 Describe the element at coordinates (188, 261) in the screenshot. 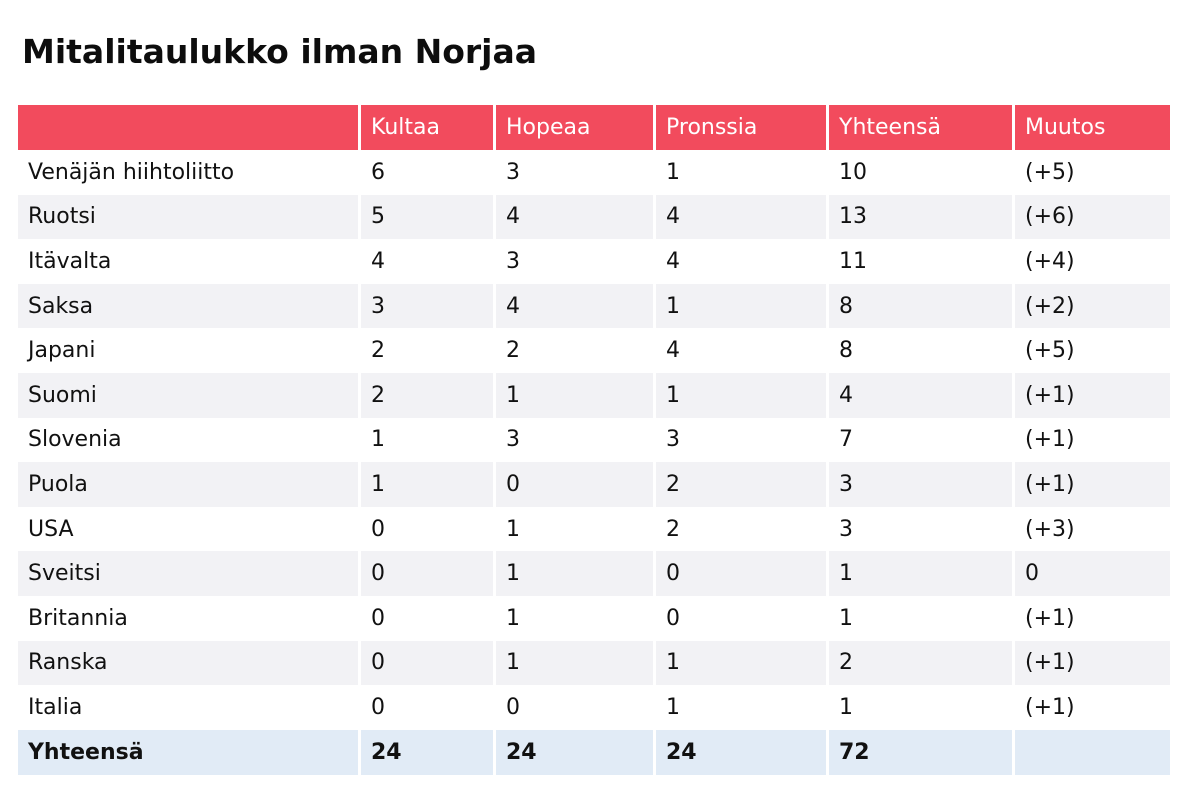

I see `cell-country: Itävalta` at that location.